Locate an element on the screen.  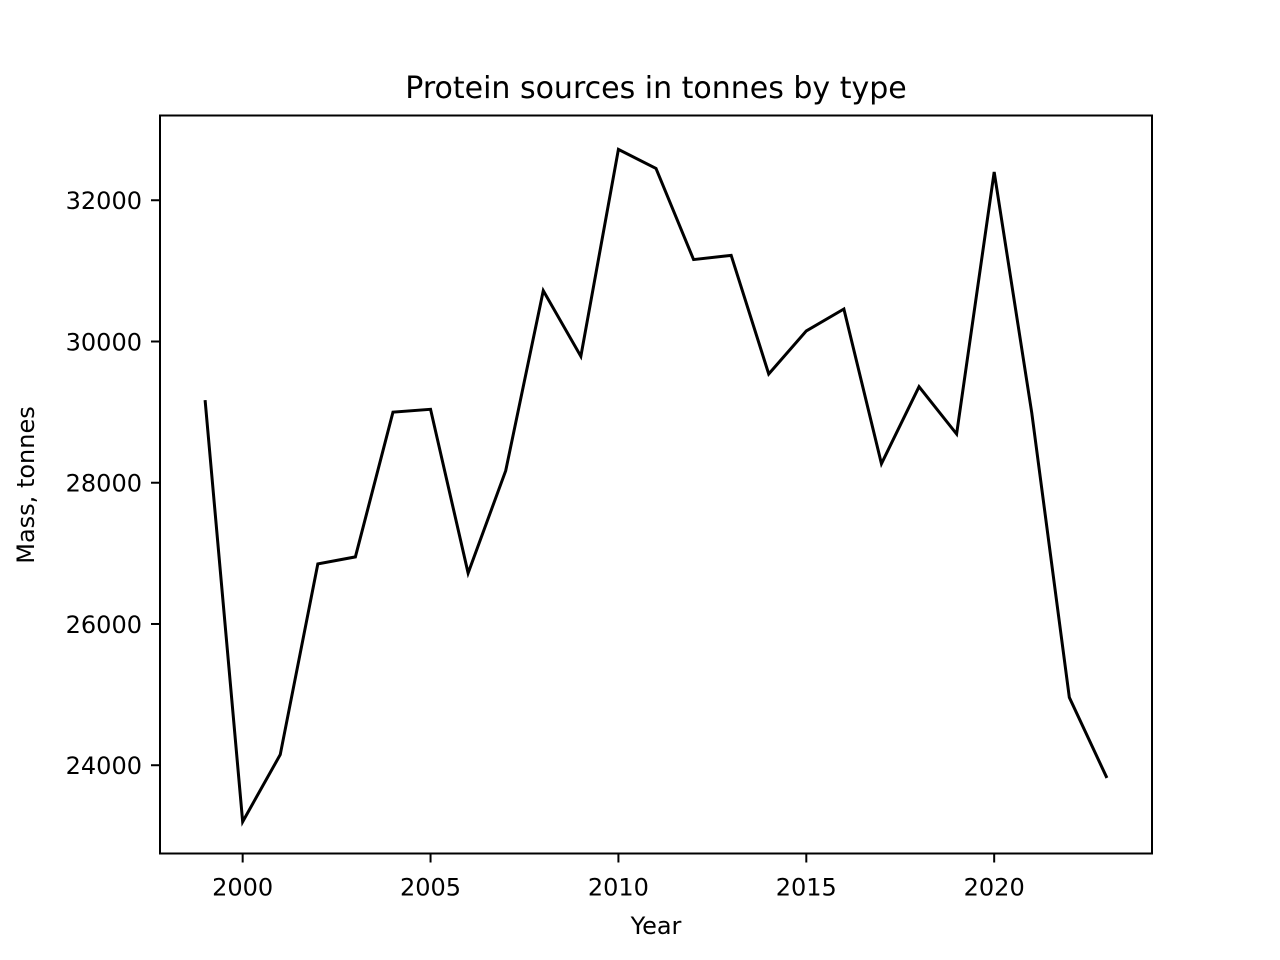
y-tick-label: 30000 is located at coordinates (104, 342).